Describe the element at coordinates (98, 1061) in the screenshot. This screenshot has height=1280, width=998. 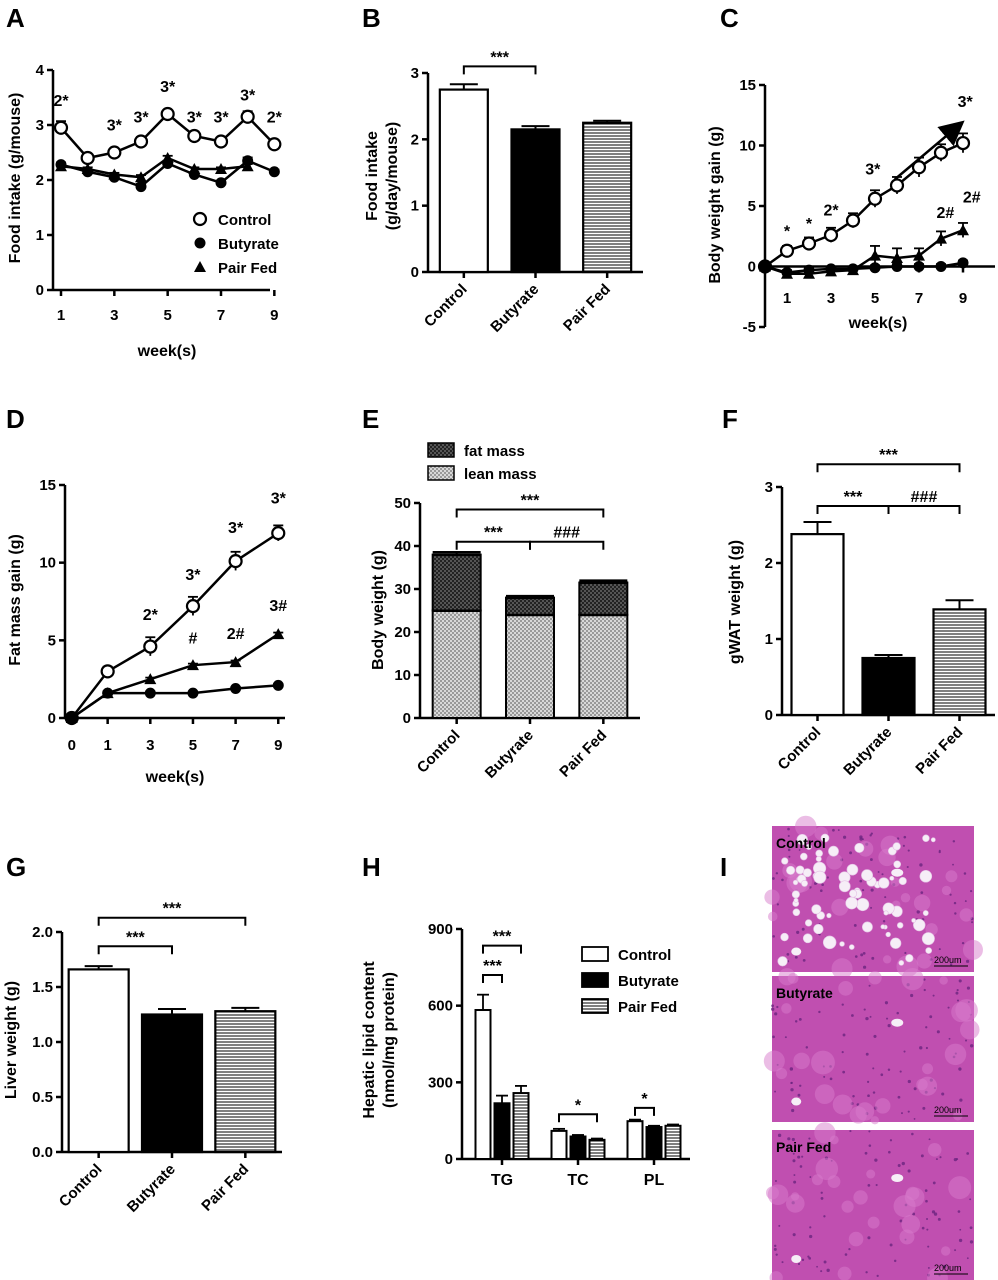
I see `chart-g-bar-control` at that location.